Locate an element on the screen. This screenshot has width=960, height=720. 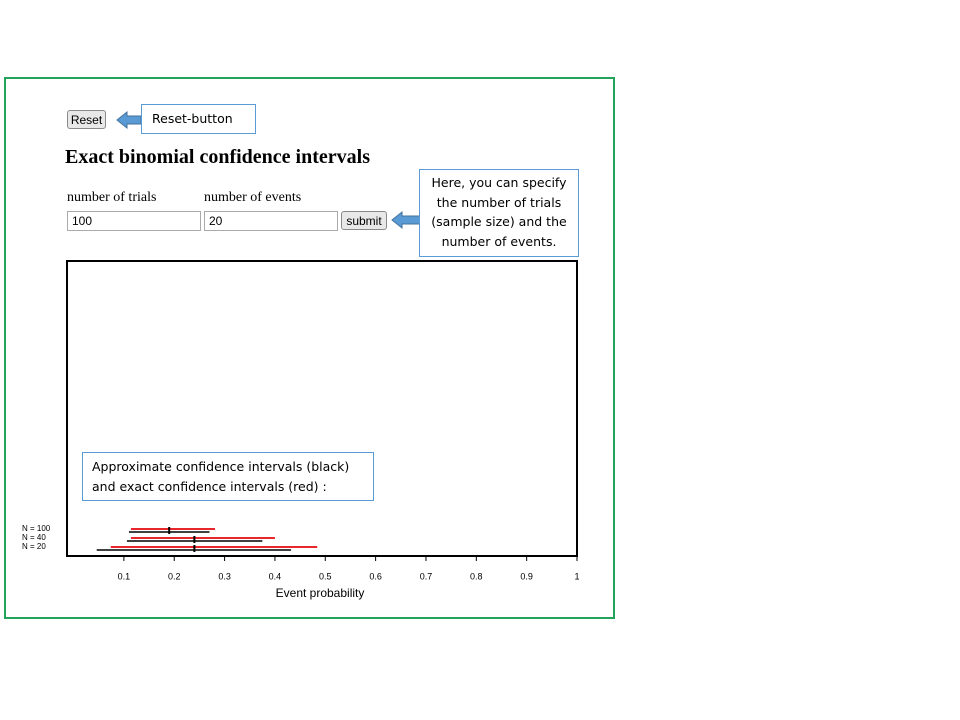
callout-line: number of events. is located at coordinates (499, 241).